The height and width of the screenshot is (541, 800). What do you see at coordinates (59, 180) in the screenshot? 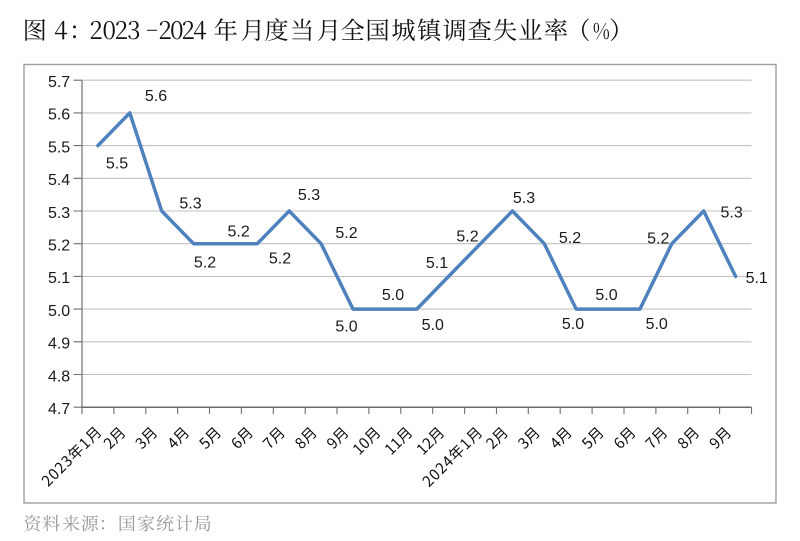
I see `svg-text: 5.4` at bounding box center [59, 180].